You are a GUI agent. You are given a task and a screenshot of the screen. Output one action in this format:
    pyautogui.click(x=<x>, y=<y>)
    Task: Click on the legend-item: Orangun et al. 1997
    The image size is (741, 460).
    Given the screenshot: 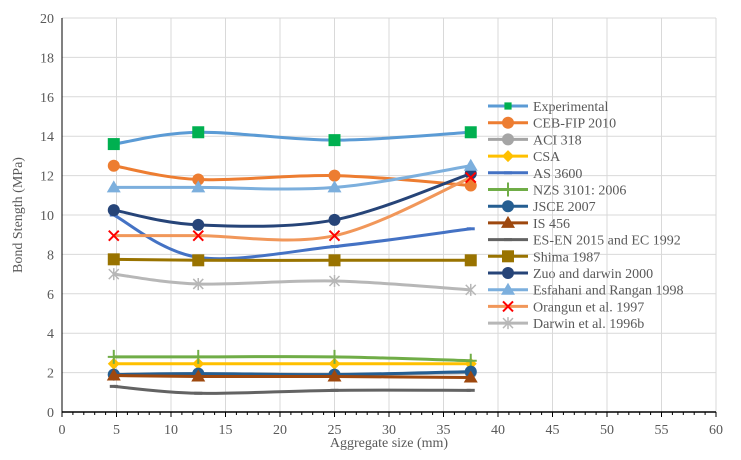 What is the action you would take?
    pyautogui.click(x=566, y=307)
    